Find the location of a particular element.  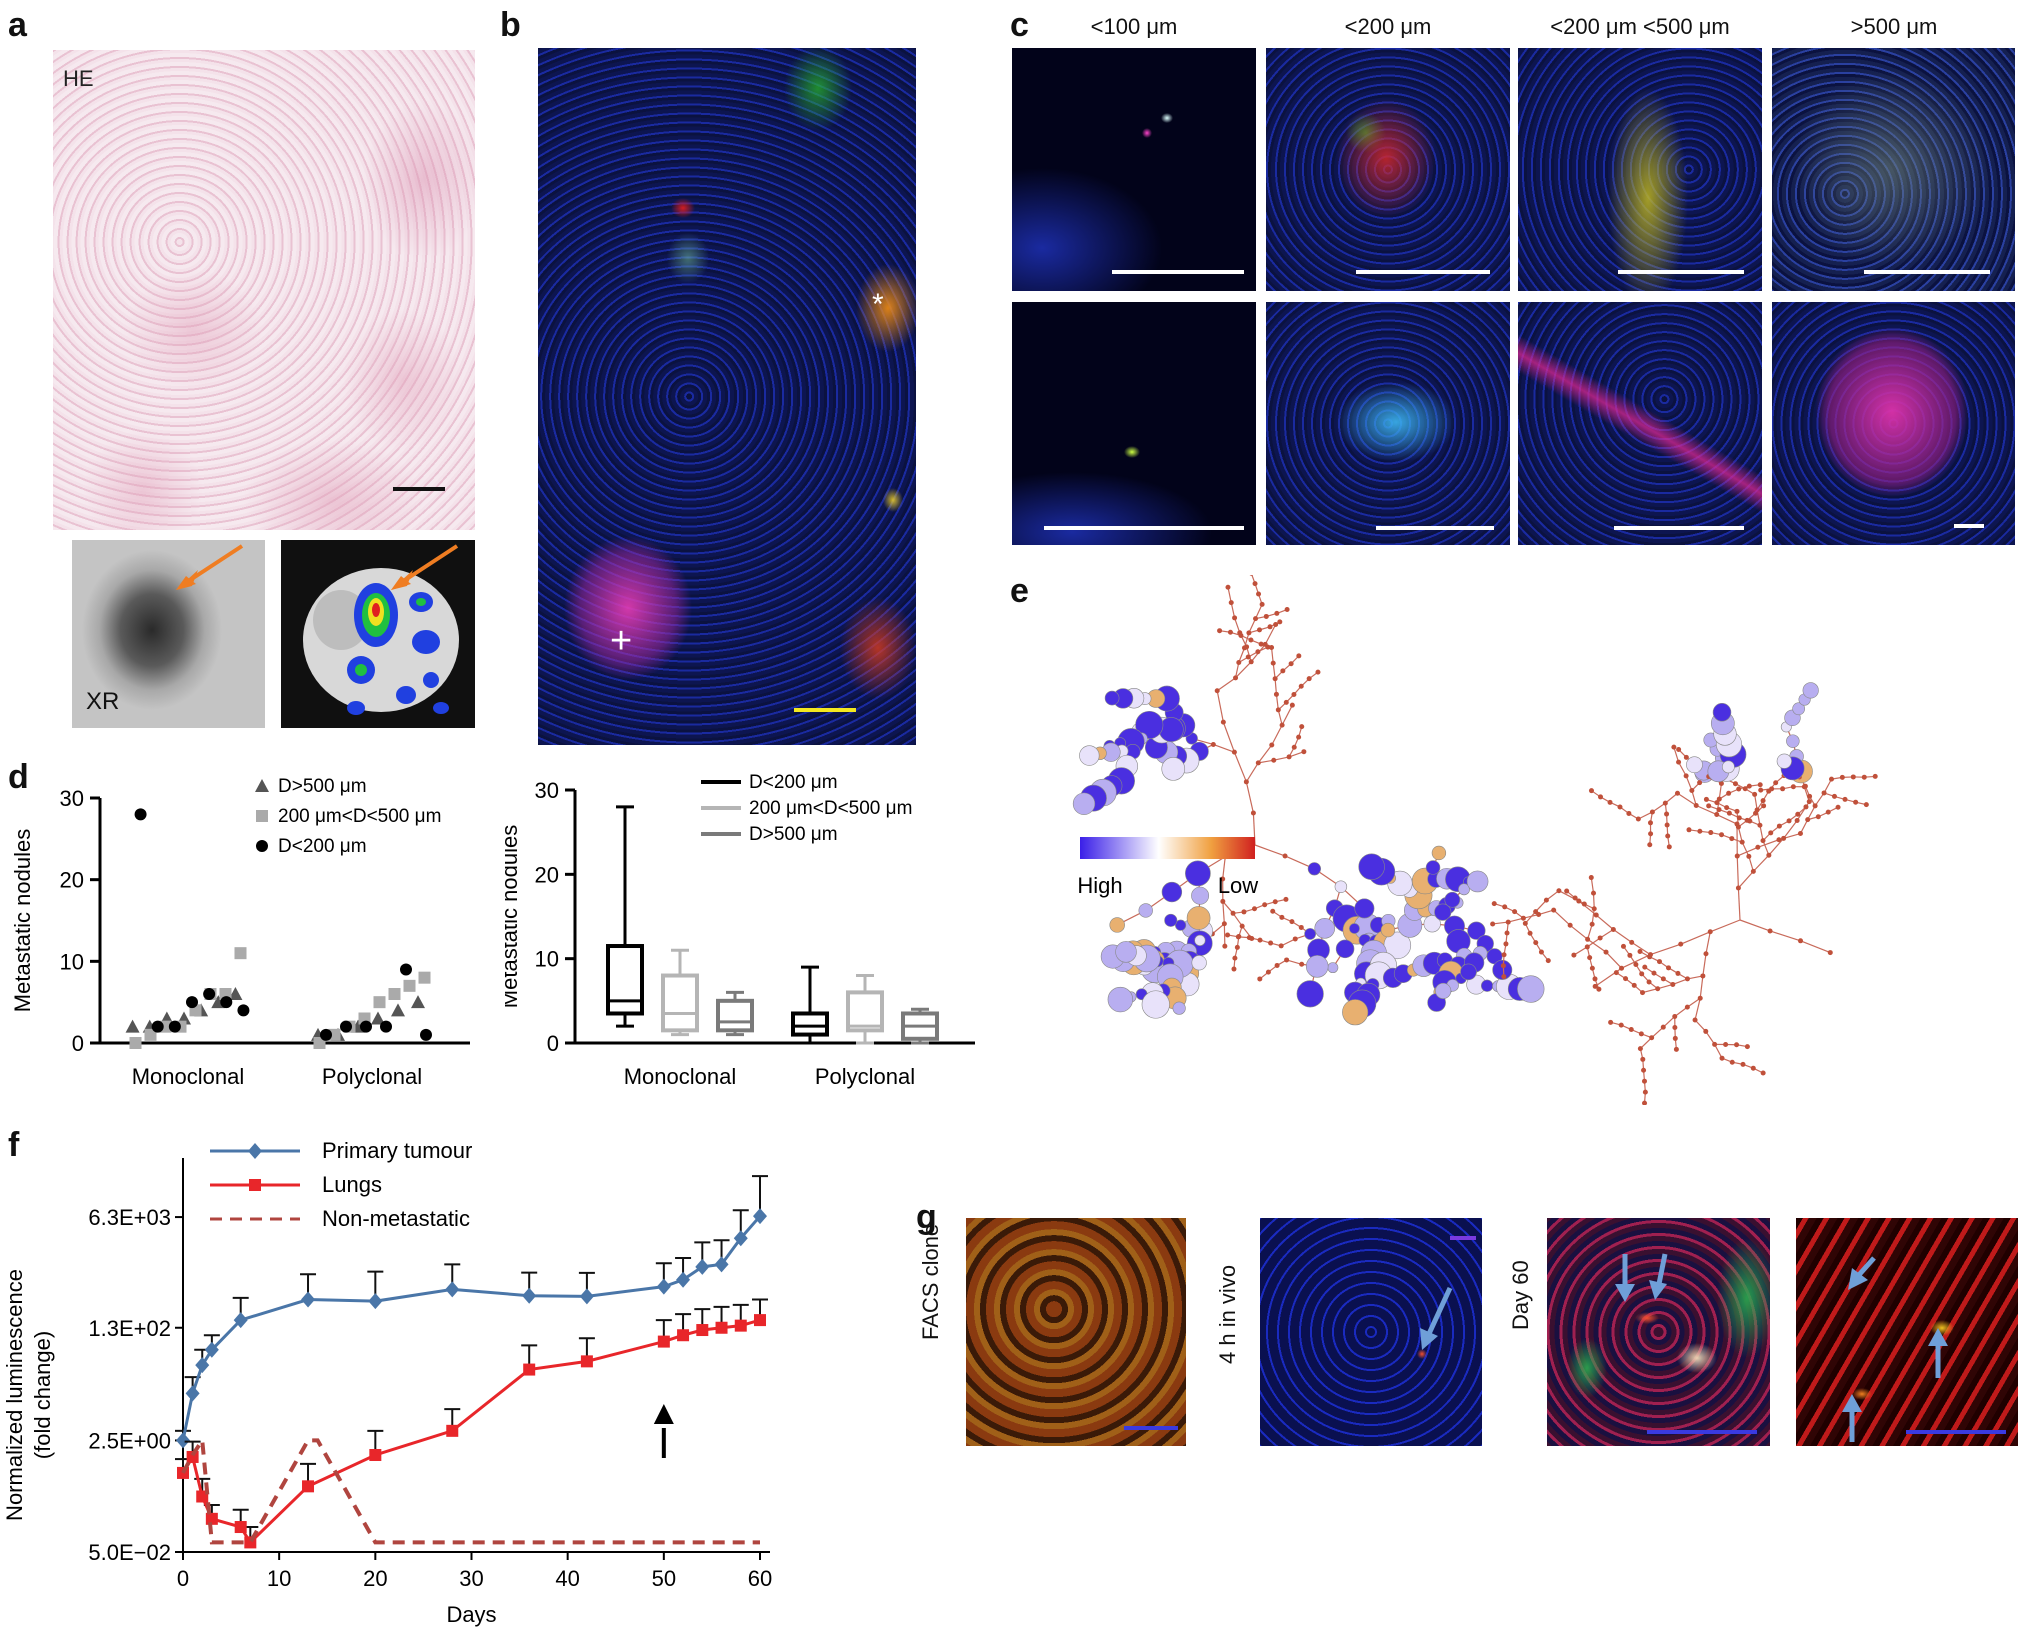

legend-marker is located at coordinates (255, 1151).